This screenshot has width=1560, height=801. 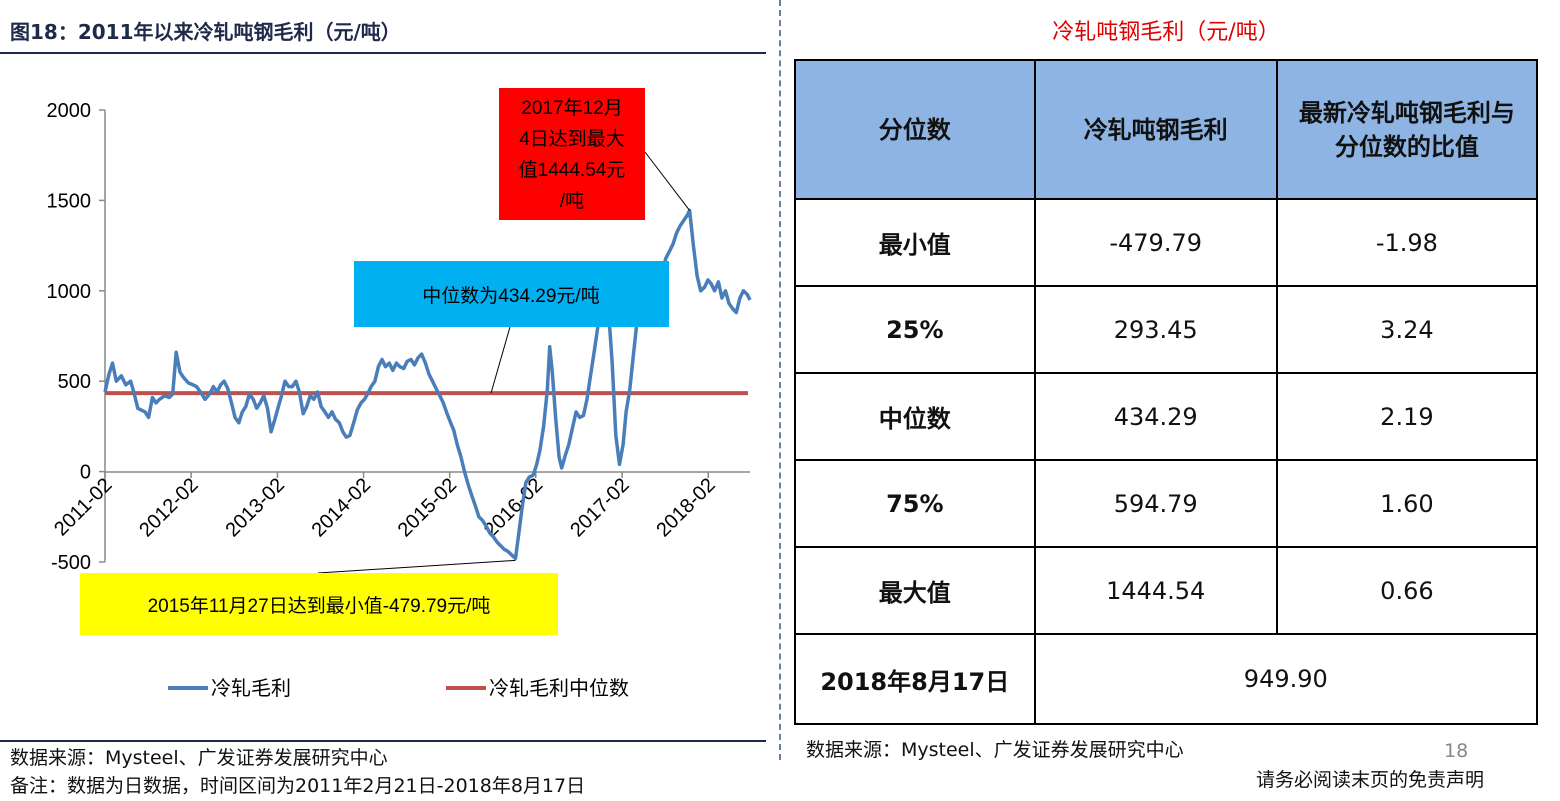 I want to click on row-value: 594.79, so click(x=1155, y=503).